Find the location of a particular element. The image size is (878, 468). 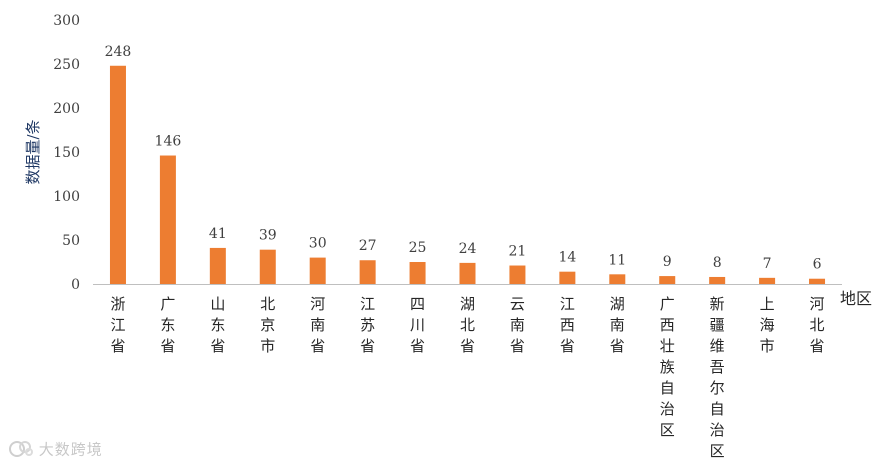

data-label: 8 is located at coordinates (717, 263).